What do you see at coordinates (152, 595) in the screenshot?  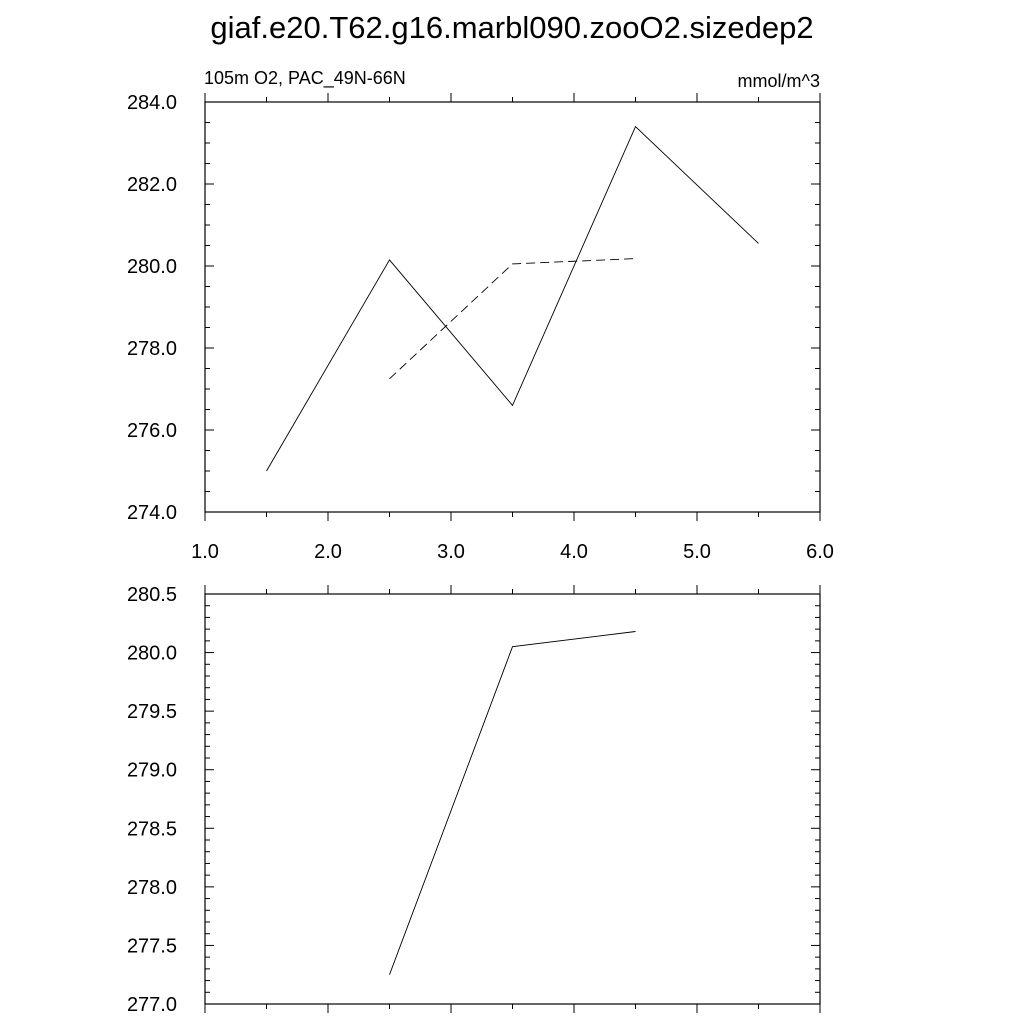 I see `y-tick-label: 280.5` at bounding box center [152, 595].